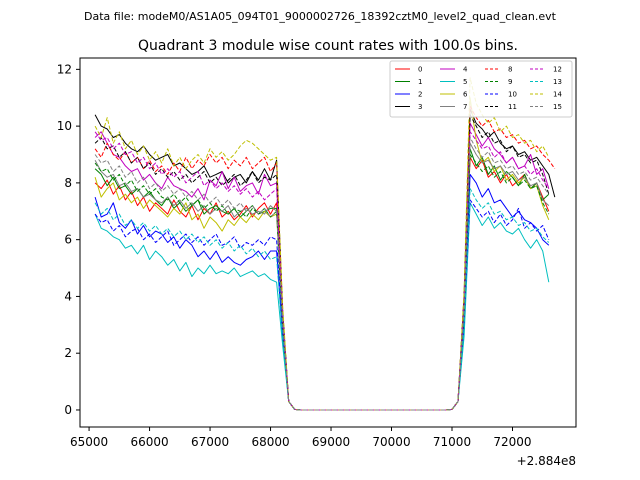 The width and height of the screenshot is (640, 480). Describe the element at coordinates (149, 442) in the screenshot. I see `x-tick-label: 66000` at that location.